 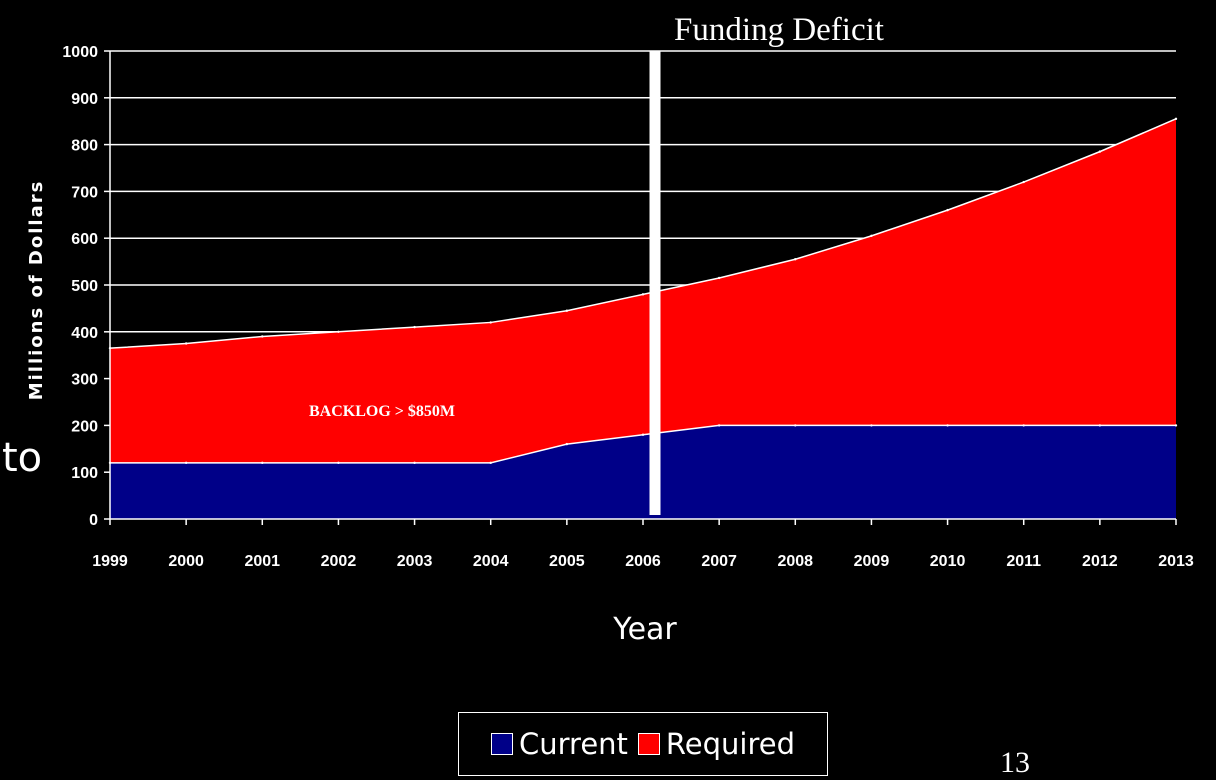 What do you see at coordinates (947, 210) in the screenshot?
I see `data-point-required-2010` at bounding box center [947, 210].